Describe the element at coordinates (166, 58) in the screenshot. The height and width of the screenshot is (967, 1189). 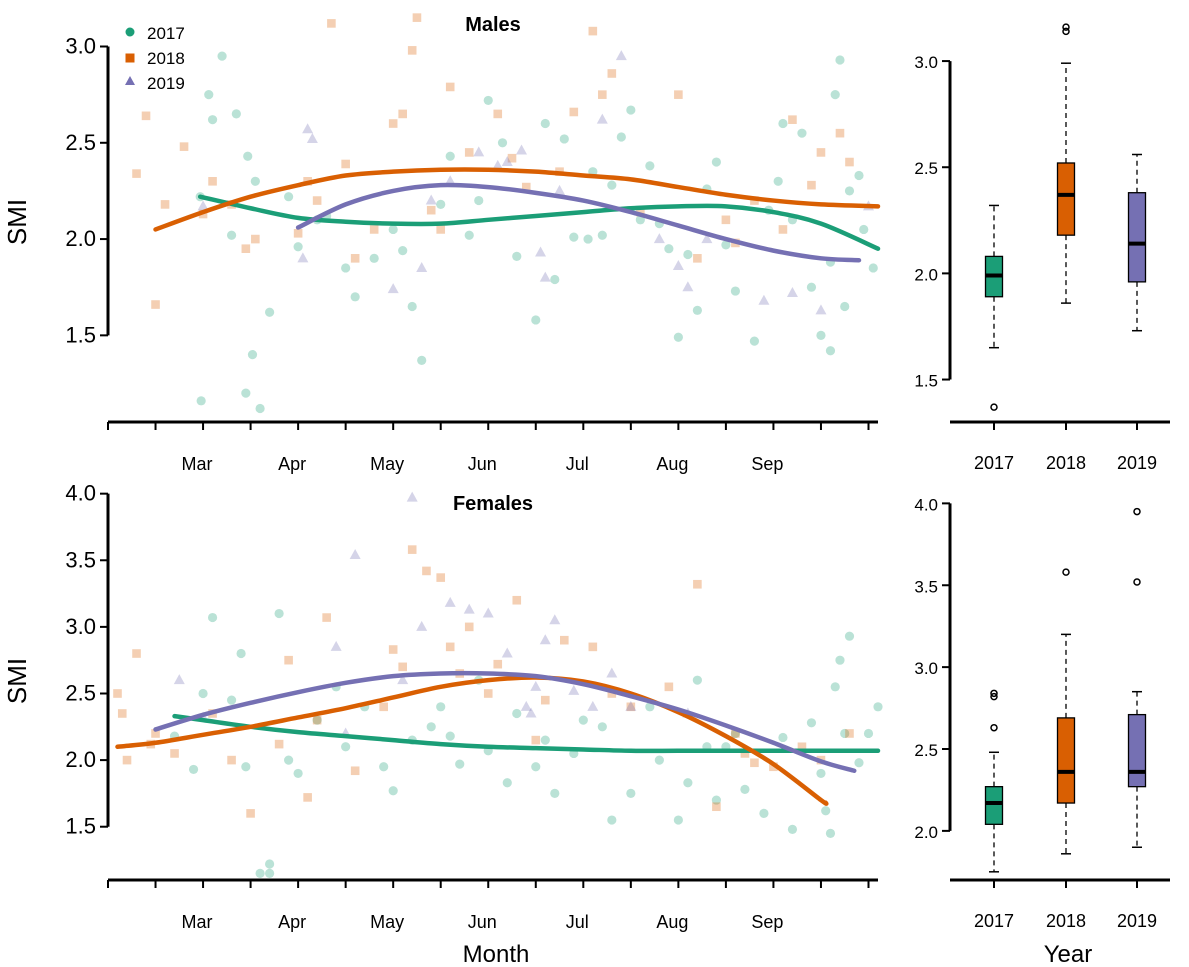
I see `legend-2018-label: 2018` at that location.